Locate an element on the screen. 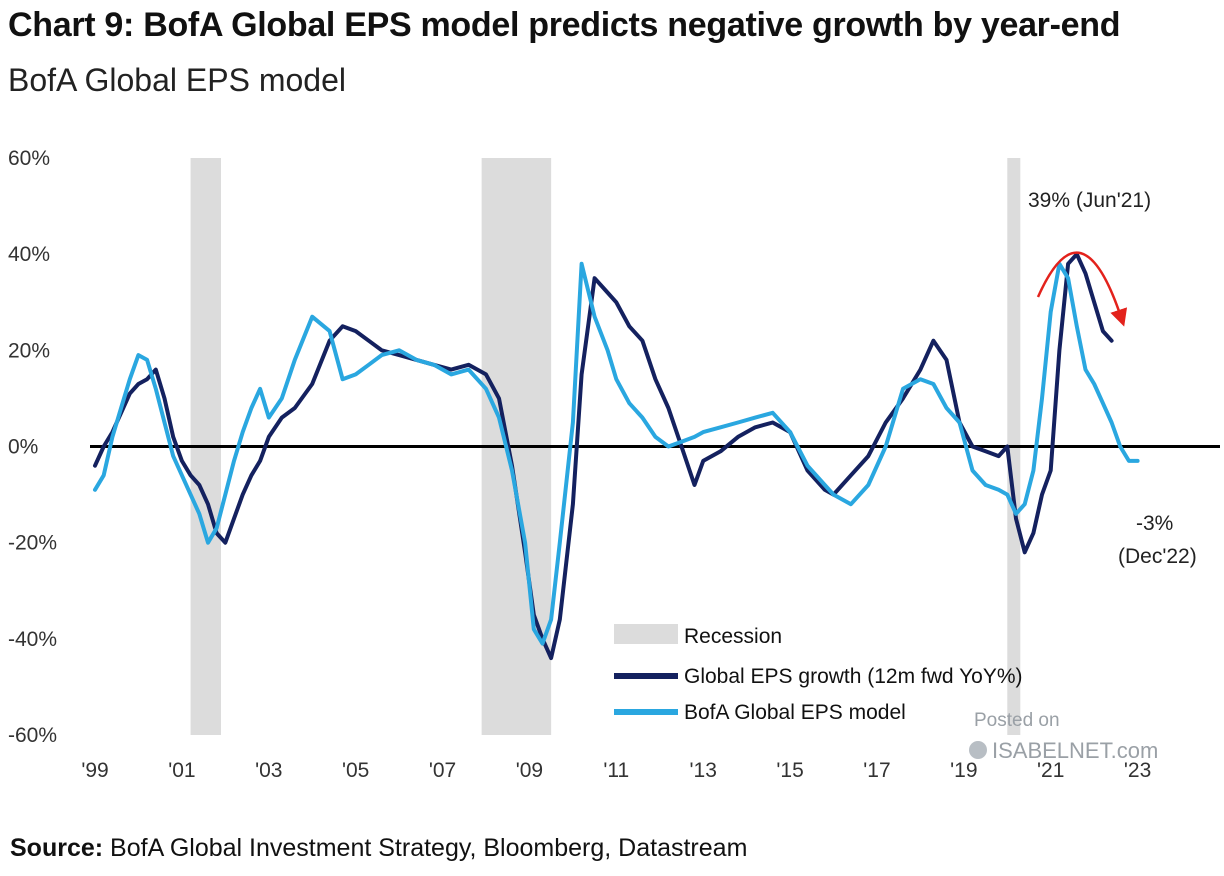 This screenshot has height=876, width=1224. chart-subtitle: BofA Global EPS model is located at coordinates (177, 80).